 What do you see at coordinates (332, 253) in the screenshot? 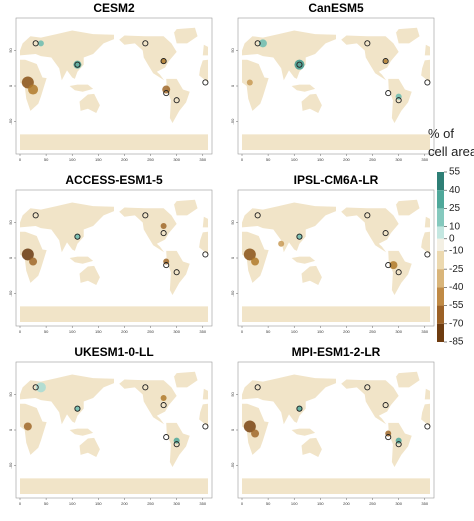
I see `map-panel: IPSL-CM6A-LR 0 50 100 150 200 250 300 350 50 0 -50` at bounding box center [332, 253].